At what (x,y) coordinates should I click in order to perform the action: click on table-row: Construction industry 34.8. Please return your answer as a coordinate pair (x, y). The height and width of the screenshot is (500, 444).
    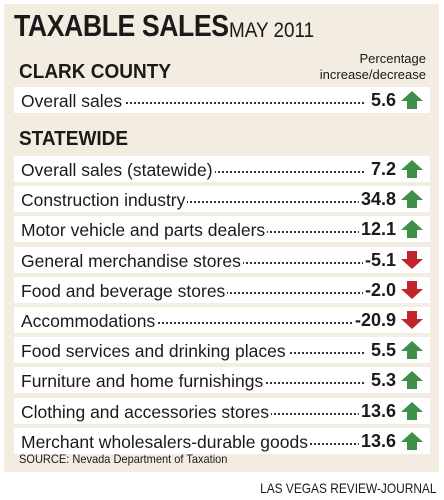
    Looking at the image, I should click on (222, 199).